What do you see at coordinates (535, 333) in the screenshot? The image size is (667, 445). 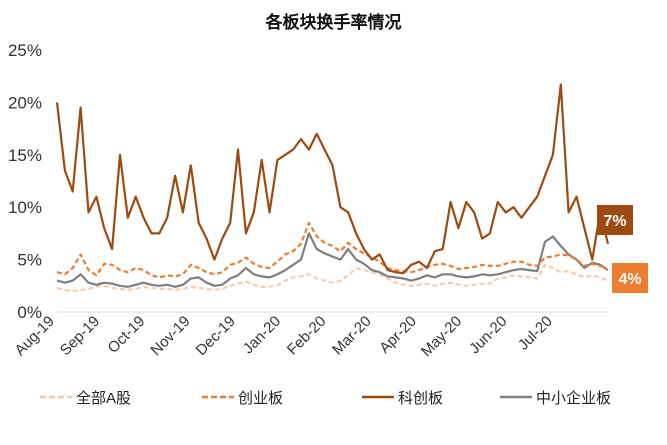 I see `x-tick-label: Jul-20` at bounding box center [535, 333].